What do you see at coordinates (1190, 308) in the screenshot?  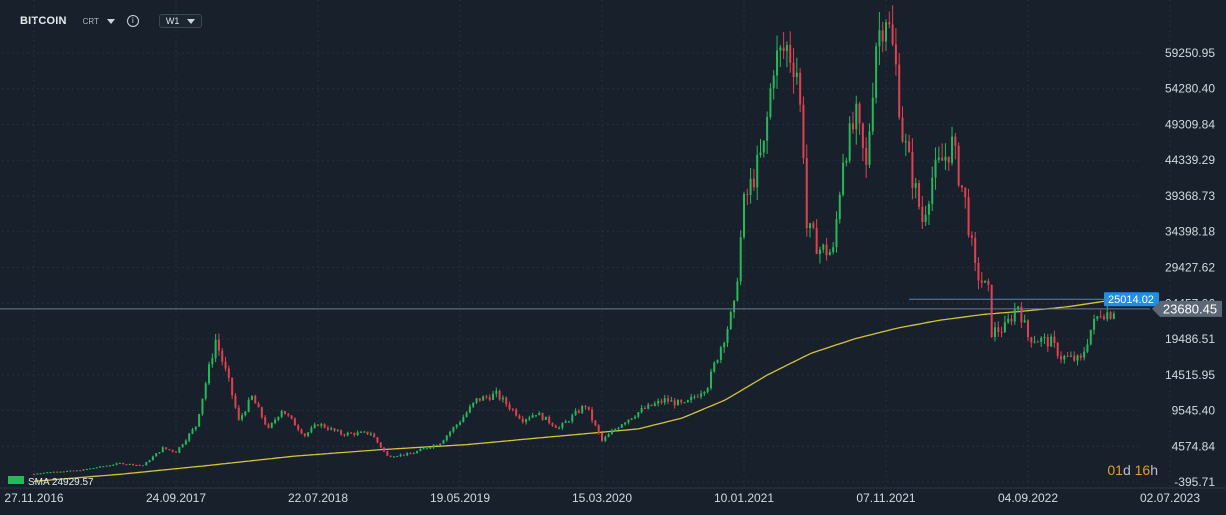 I see `current-price-label: 23680.45` at bounding box center [1190, 308].